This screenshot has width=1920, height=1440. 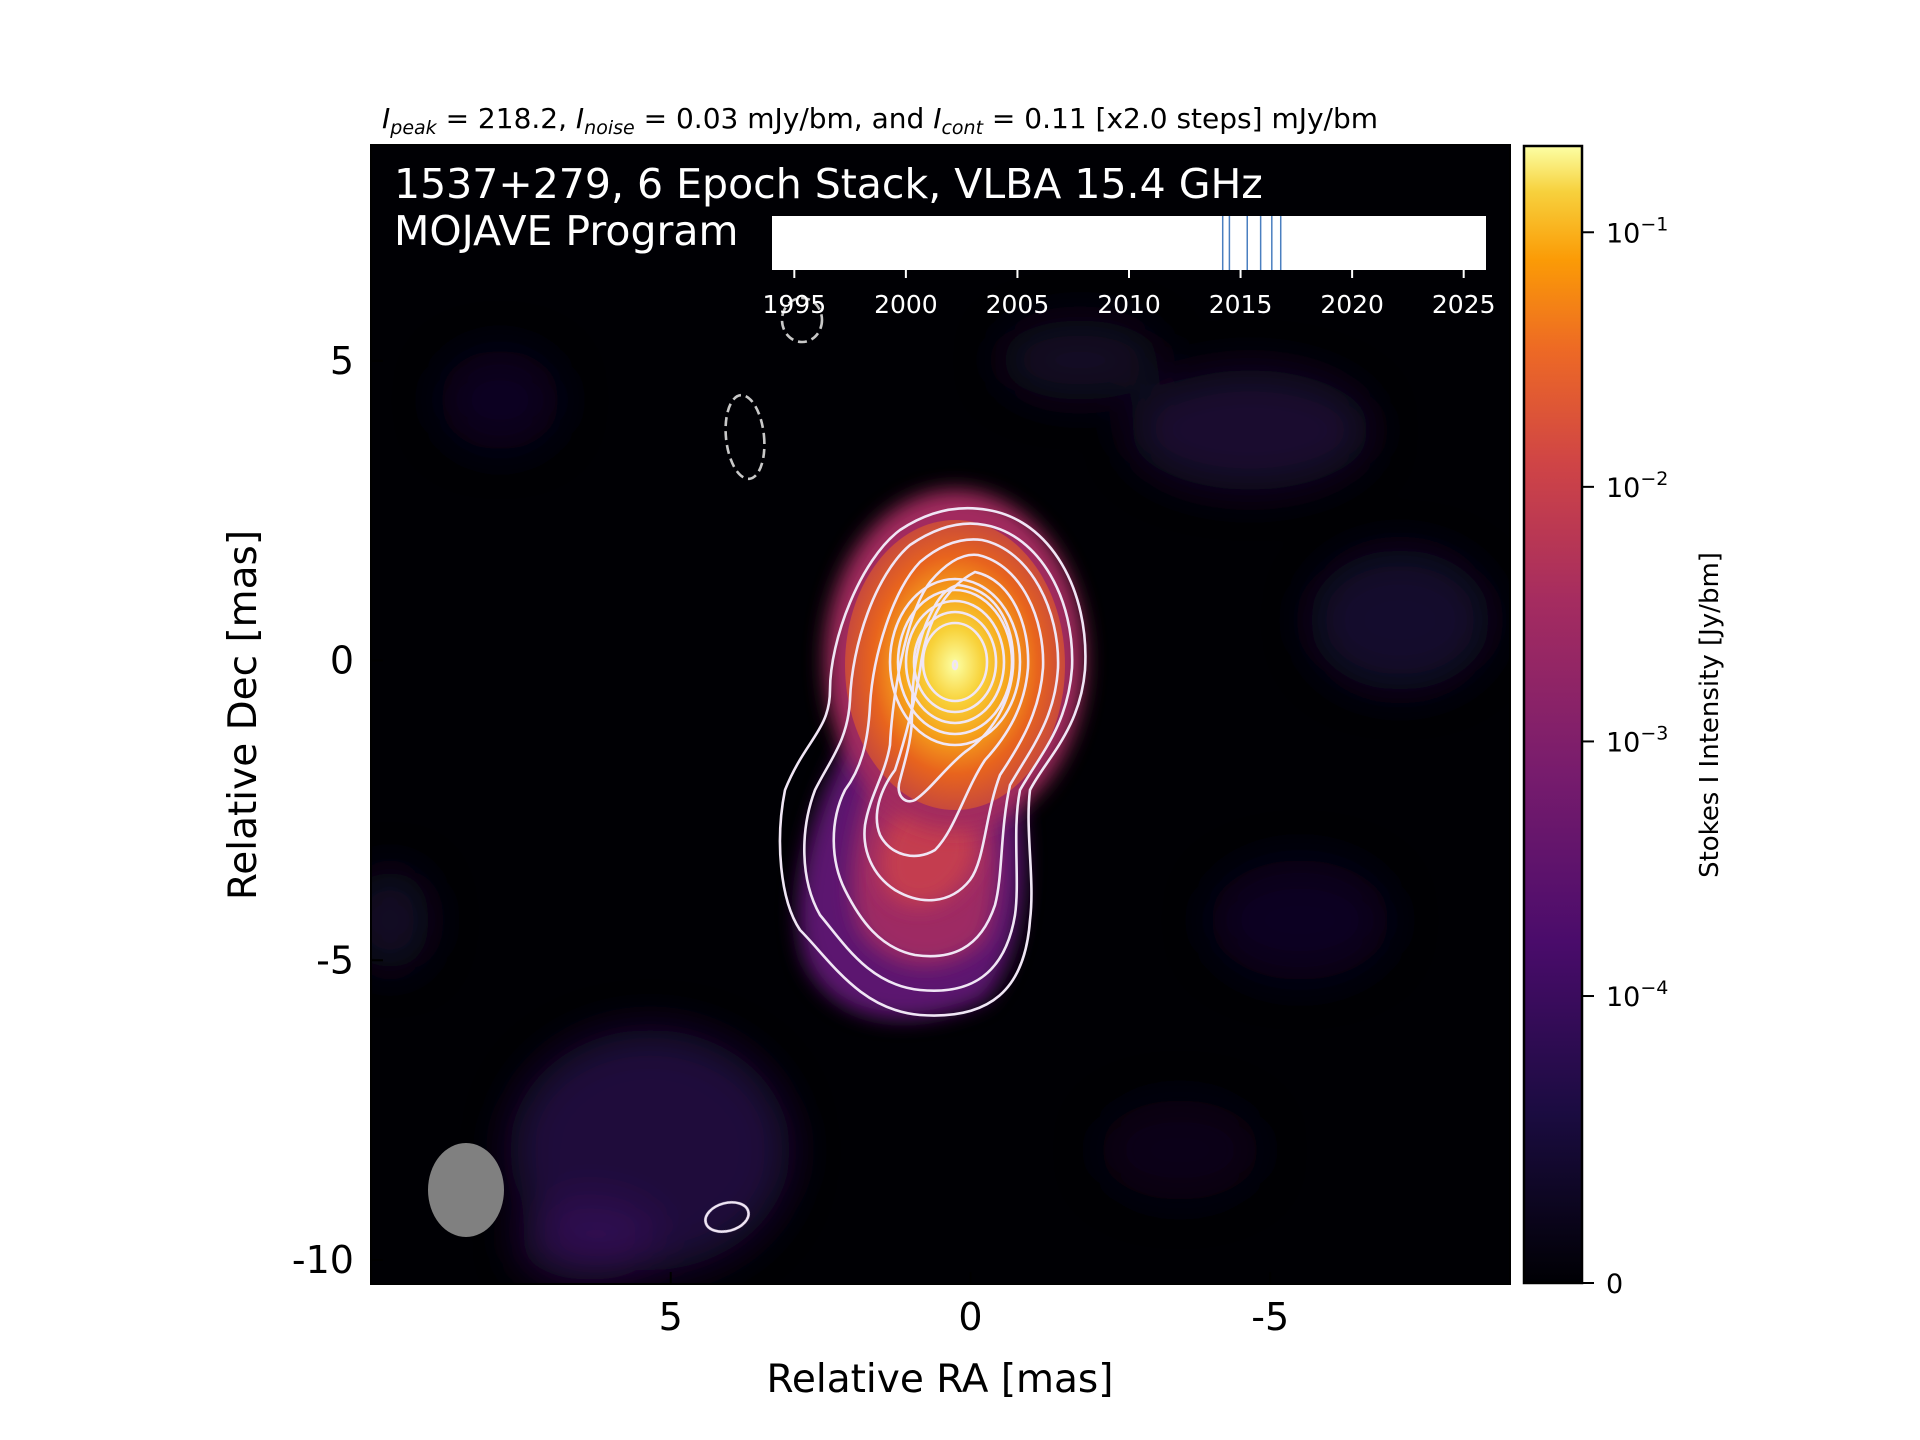 I want to click on colorbar-ticks: 0 10⁻⁴ 10⁻³ 10⁻² 10⁻¹, so click(x=1625, y=756).